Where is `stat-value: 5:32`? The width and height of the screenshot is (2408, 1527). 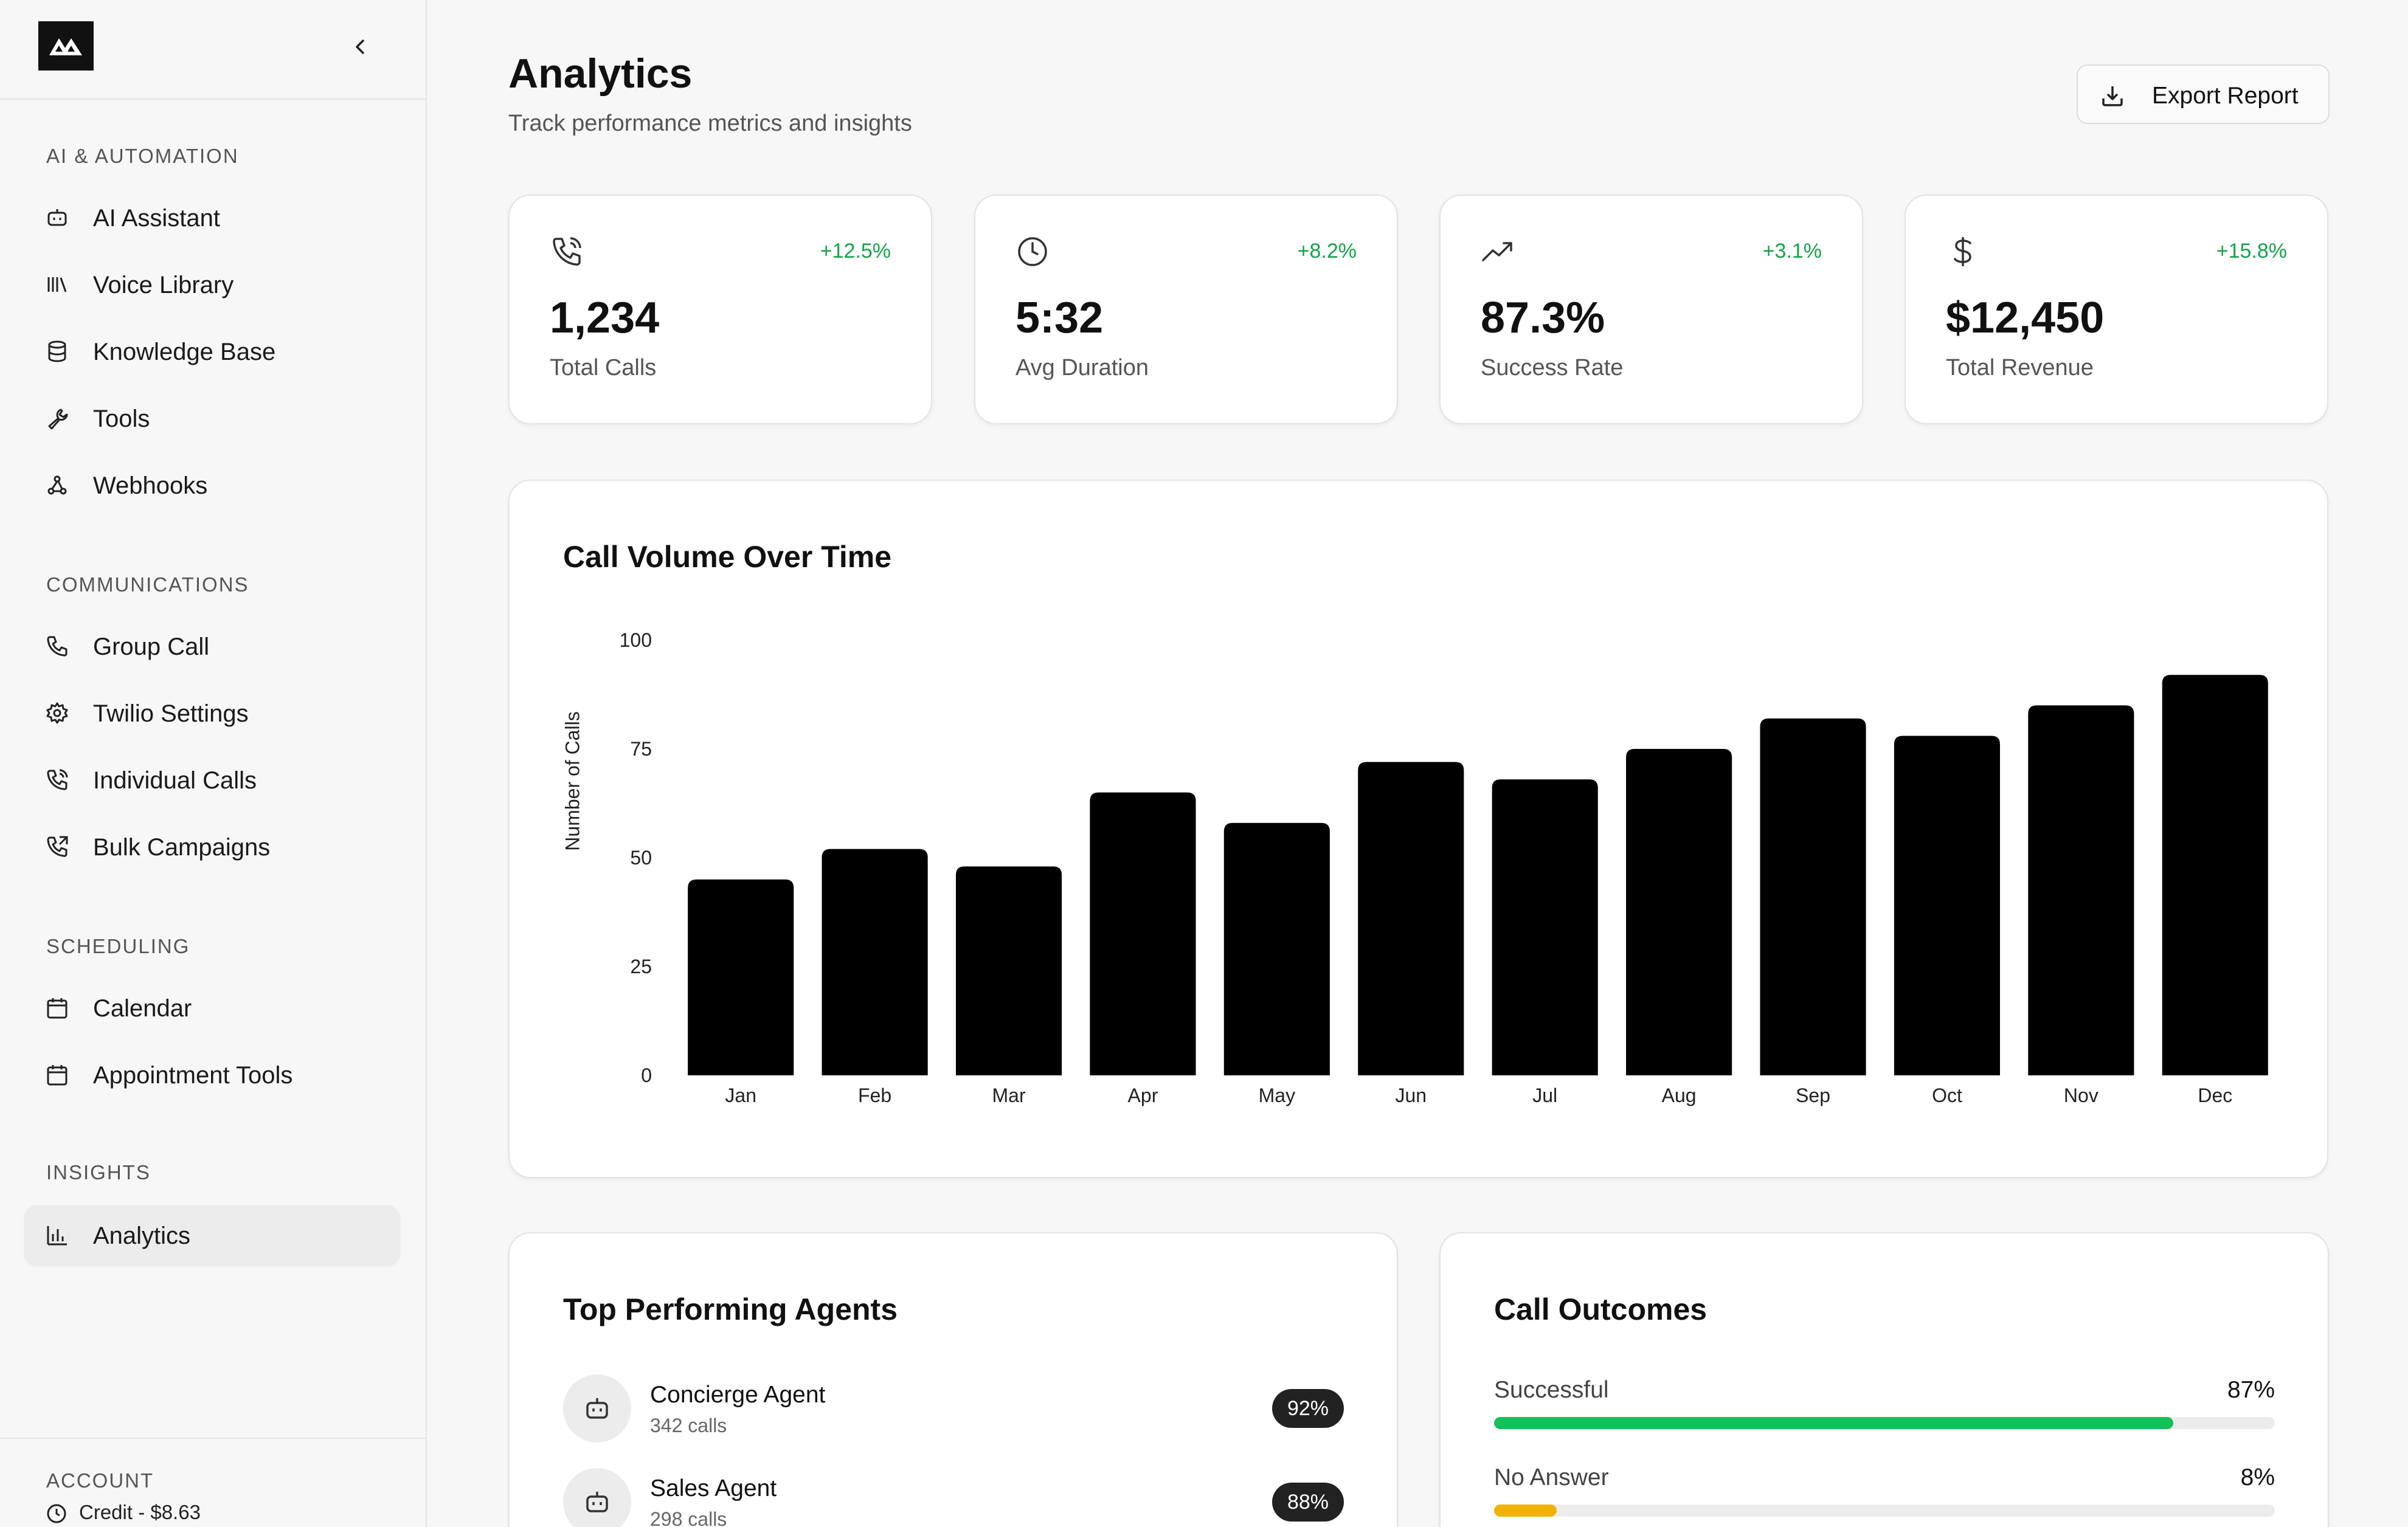
stat-value: 5:32 is located at coordinates (1059, 318).